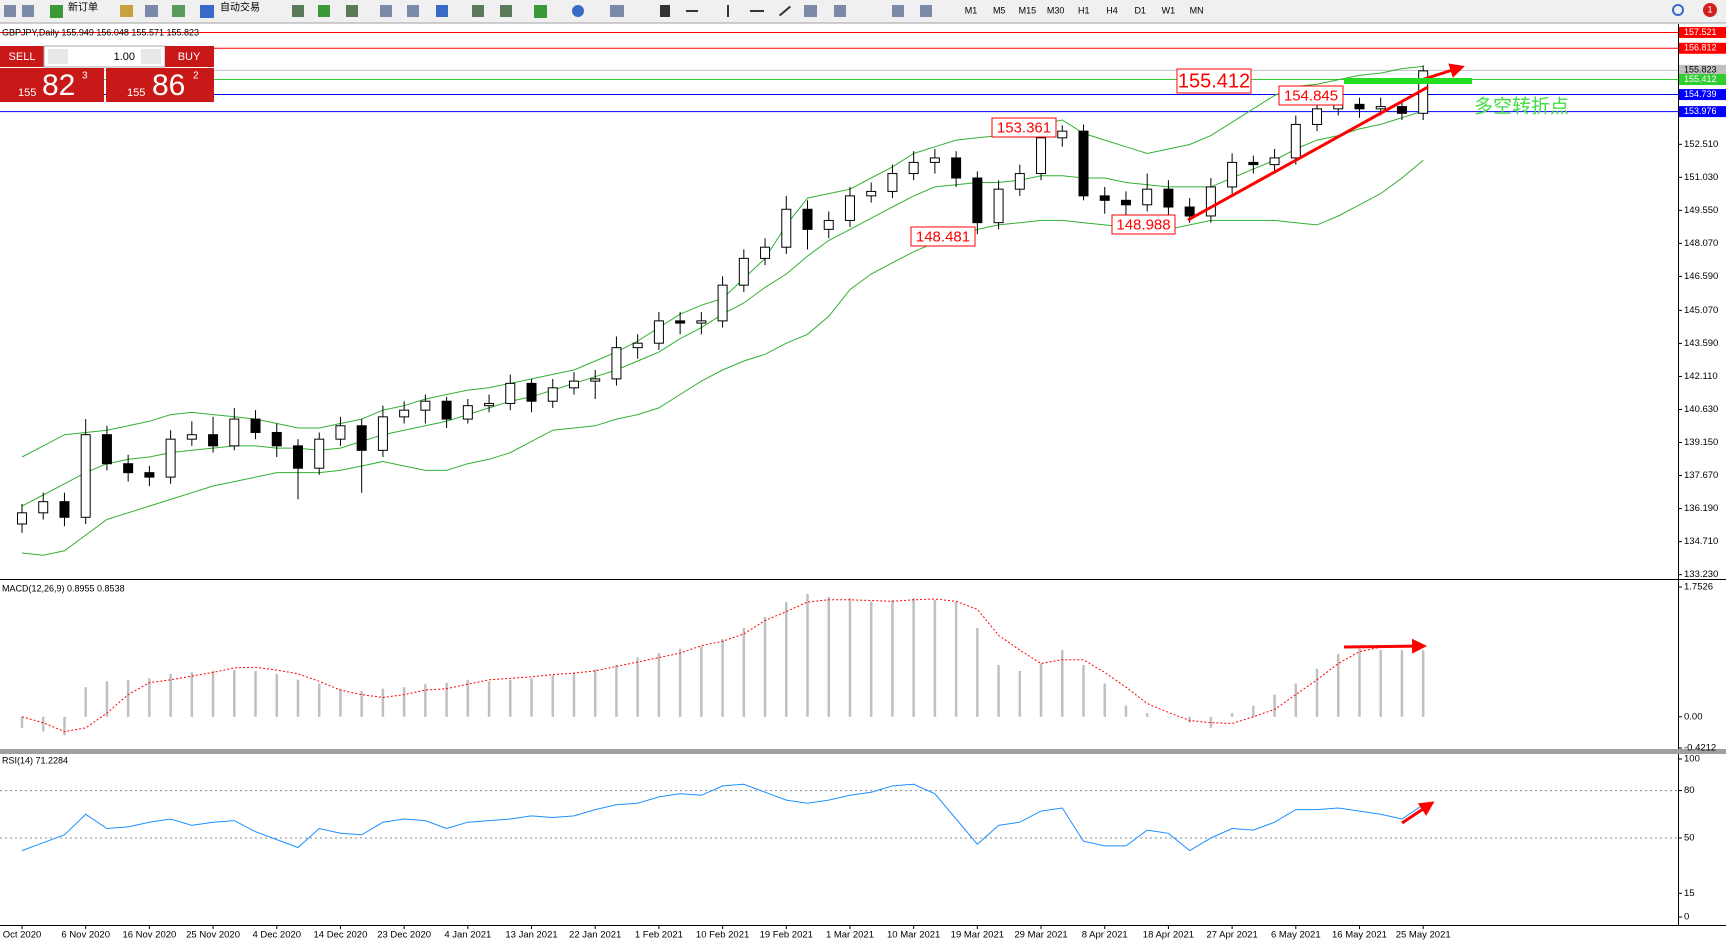  What do you see at coordinates (531, 935) in the screenshot?
I see `x-tick-label: 13 Jan 2021` at bounding box center [531, 935].